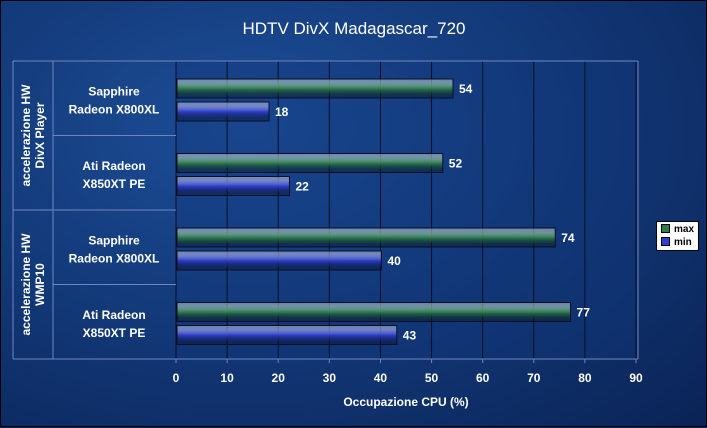 This screenshot has width=707, height=428. I want to click on x-tick-label: 20, so click(279, 378).